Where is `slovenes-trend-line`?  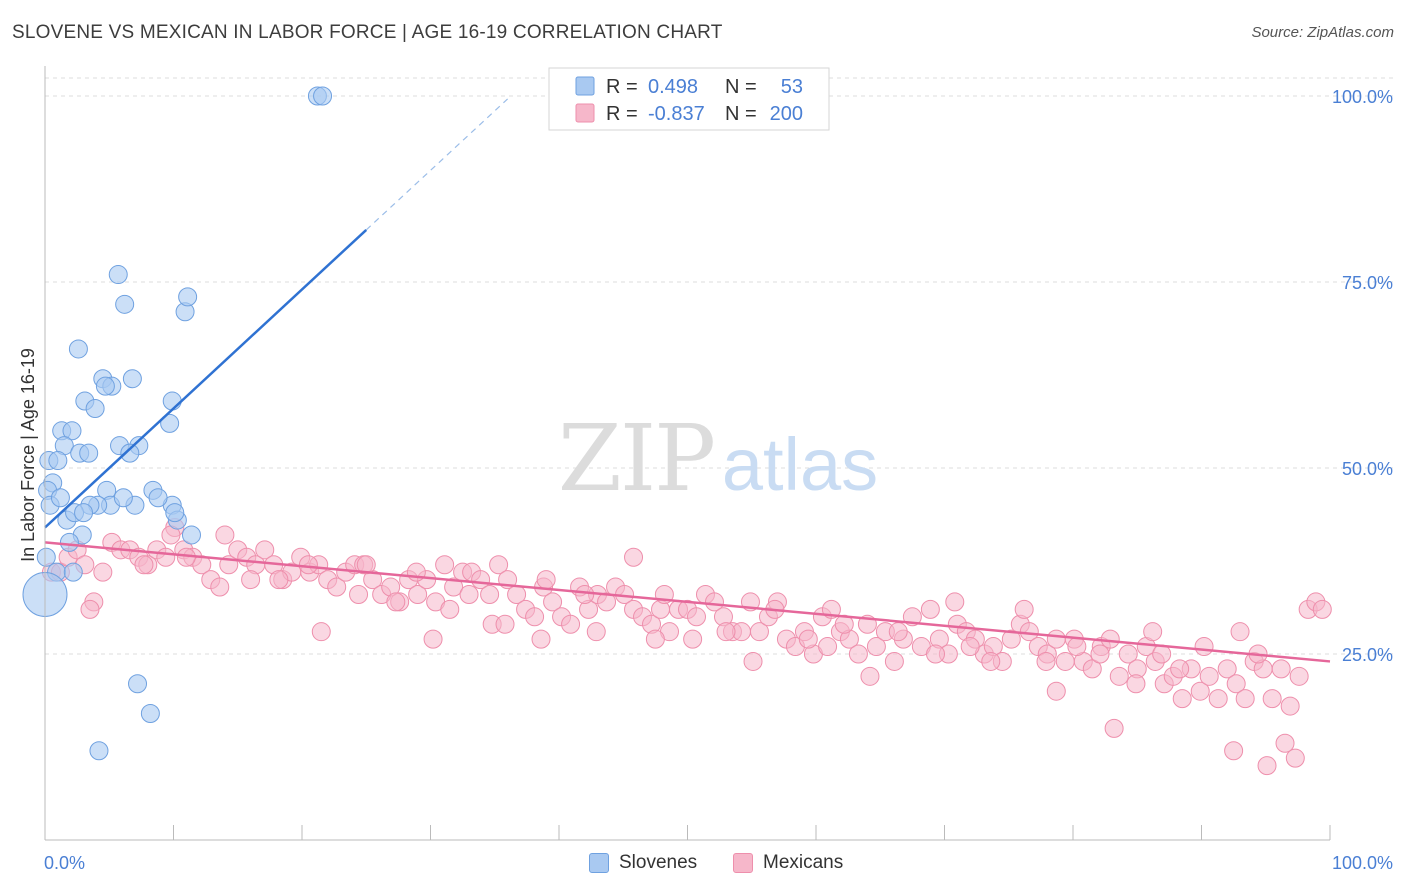 slovenes-trend-line is located at coordinates (206, 379).